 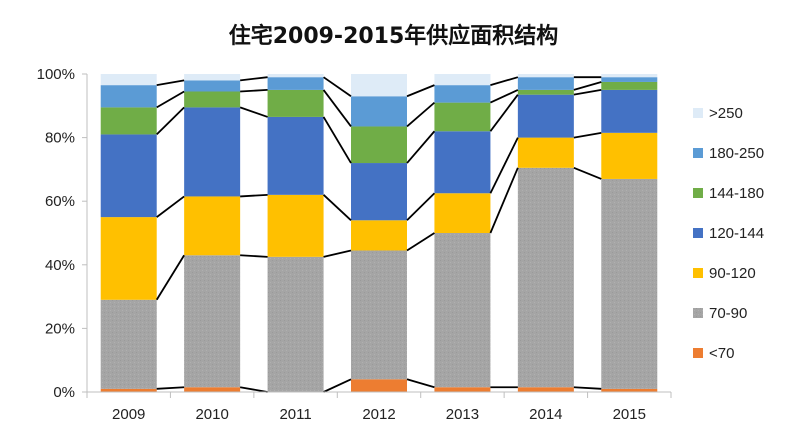 I want to click on x-tick-label-2009: 2009, so click(x=128, y=414).